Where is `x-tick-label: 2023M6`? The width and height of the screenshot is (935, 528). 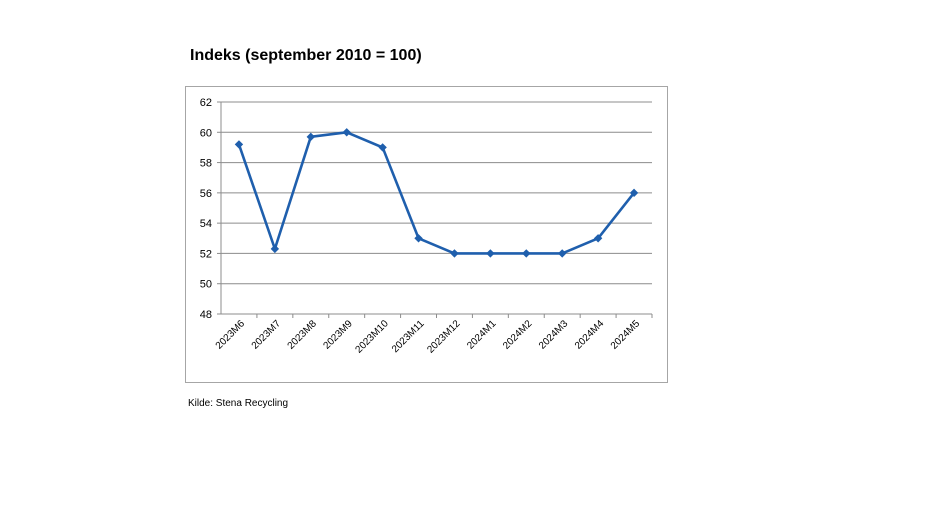
x-tick-label: 2023M6 is located at coordinates (231, 335).